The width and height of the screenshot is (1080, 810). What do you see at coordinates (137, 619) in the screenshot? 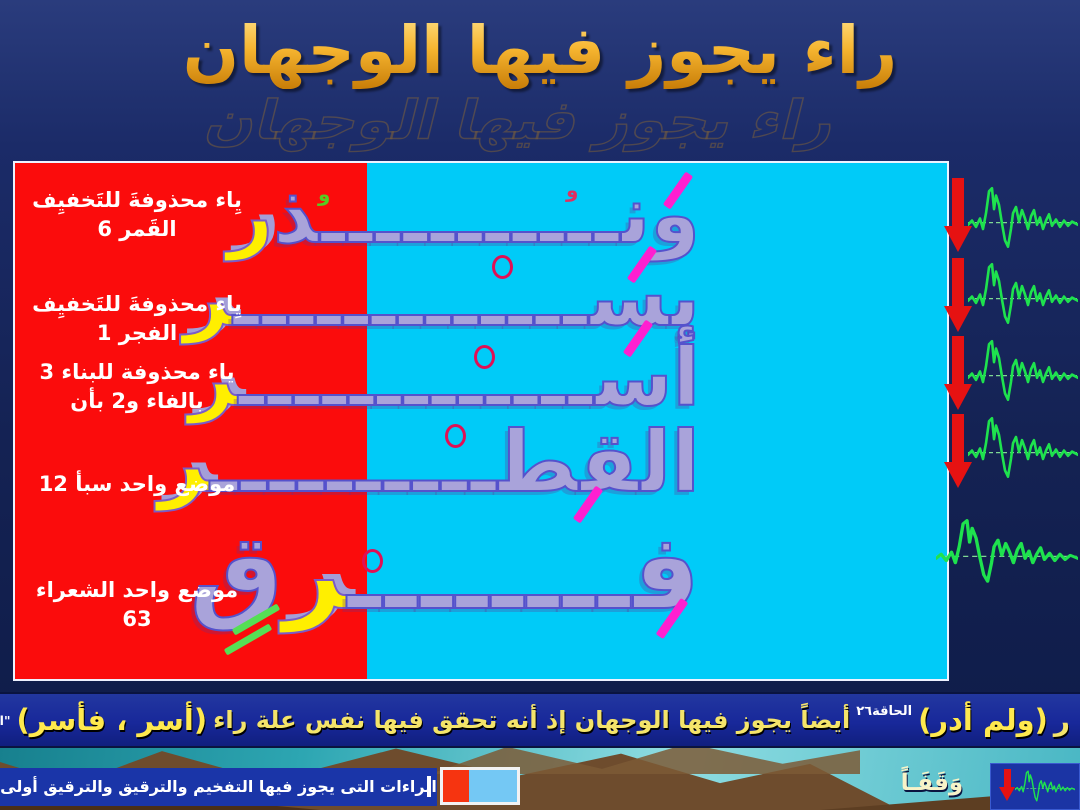
I see `note-line: 63` at bounding box center [137, 619].